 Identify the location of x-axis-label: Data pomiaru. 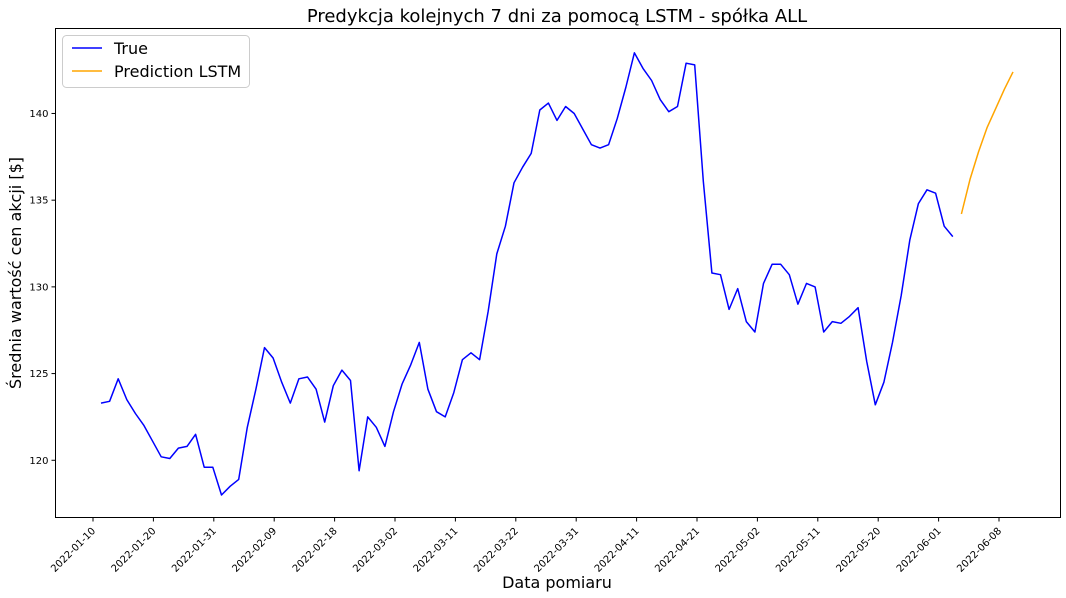
(557, 582).